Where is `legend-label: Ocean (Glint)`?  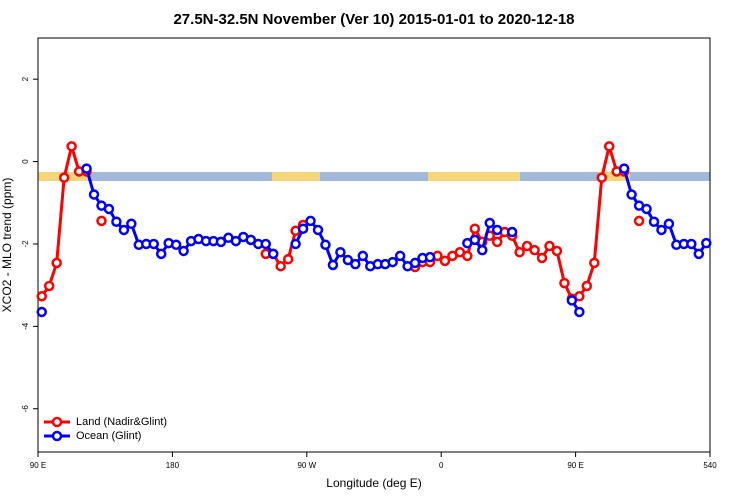
legend-label: Ocean (Glint) is located at coordinates (108, 436).